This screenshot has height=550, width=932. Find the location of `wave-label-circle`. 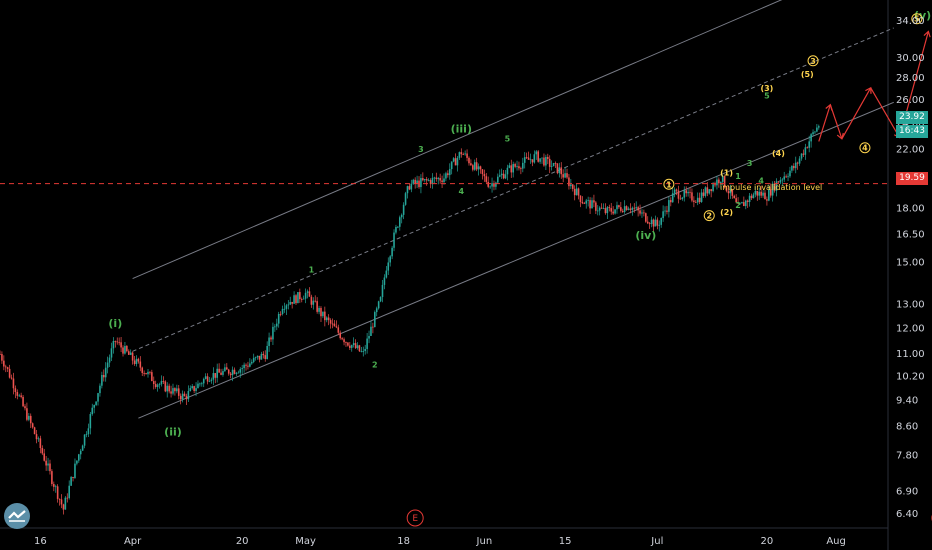

wave-label-circle is located at coordinates (813, 61).